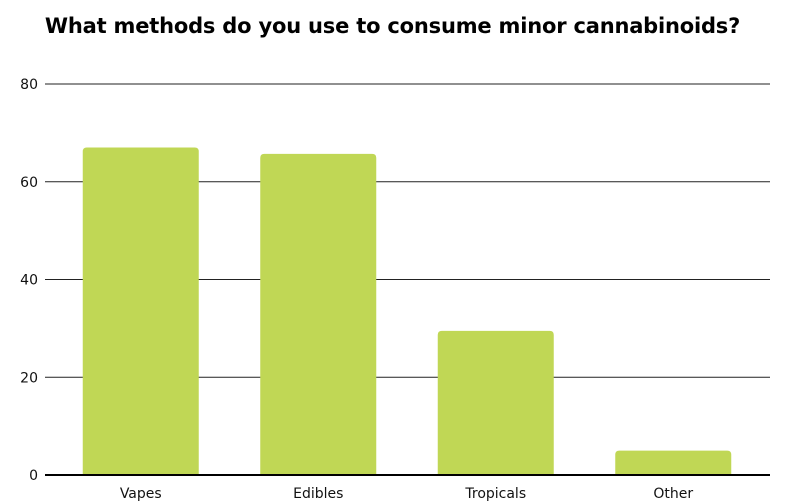 The image size is (785, 504). What do you see at coordinates (495, 494) in the screenshot?
I see `x-tick-label-tropicals: Tropicals` at bounding box center [495, 494].